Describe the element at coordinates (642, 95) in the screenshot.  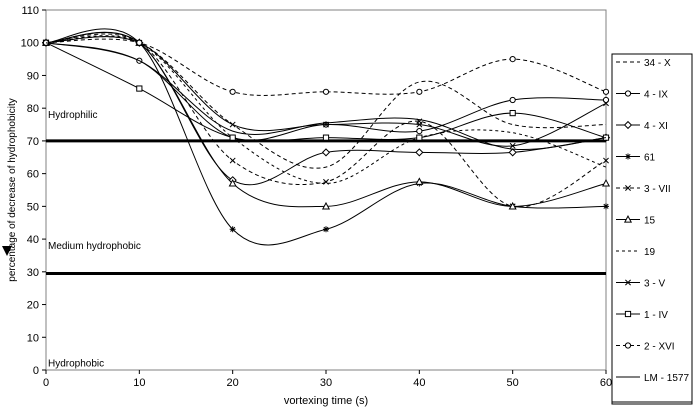
I see `legend-item: 4 - IX` at that location.